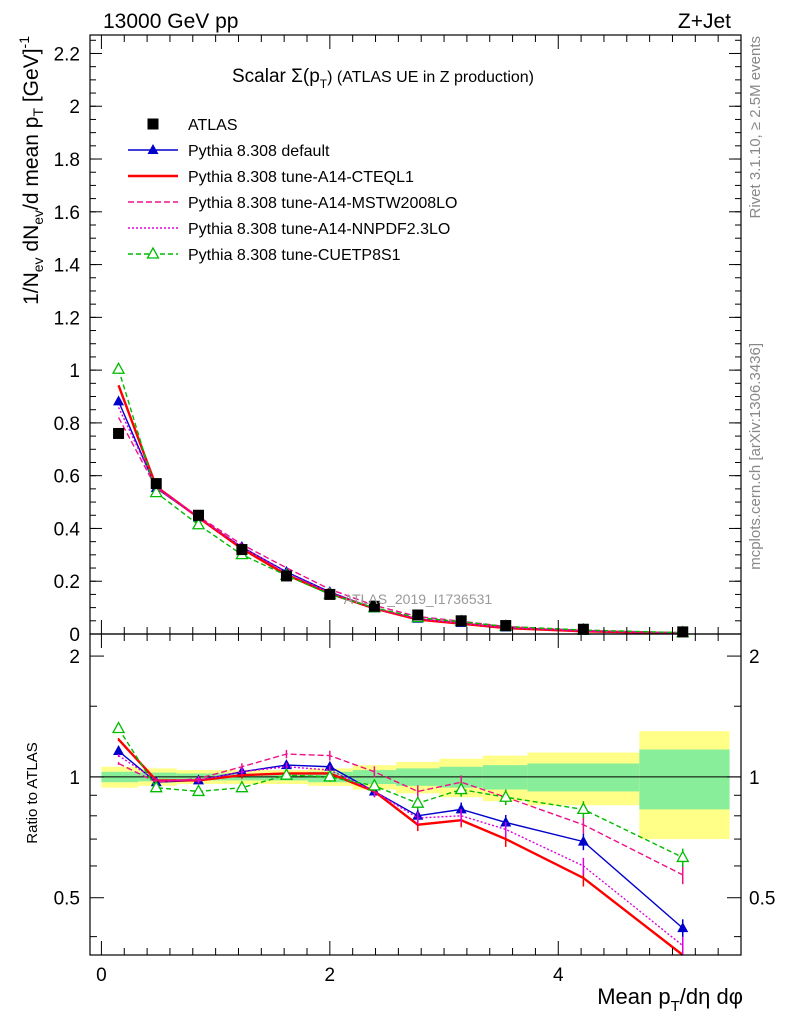  Describe the element at coordinates (754, 657) in the screenshot. I see `ratio-y-tick-label-right: 2` at that location.